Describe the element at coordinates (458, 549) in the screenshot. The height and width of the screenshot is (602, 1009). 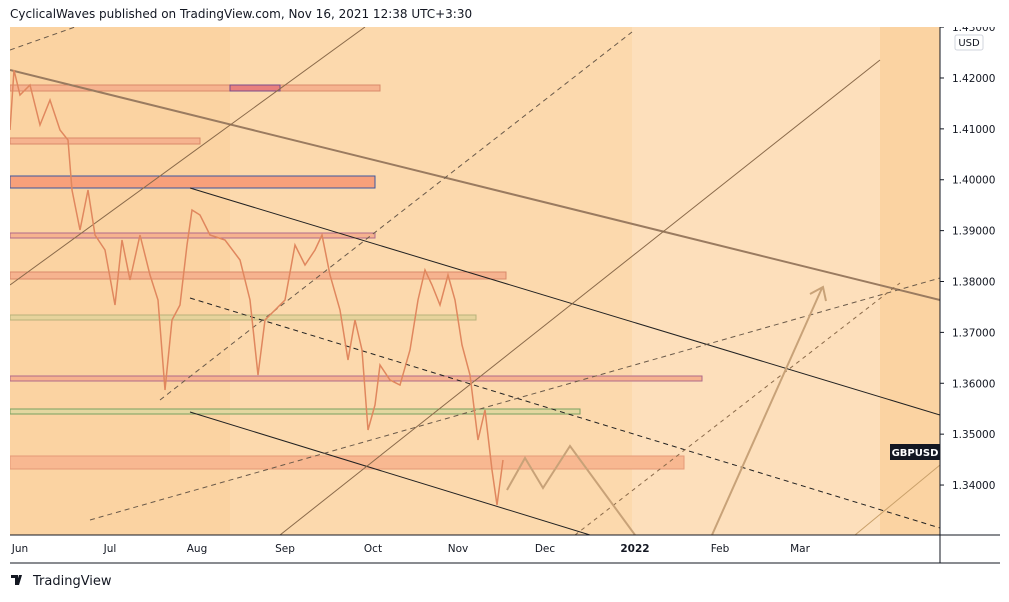
I see `x-tick-label: Nov` at that location.